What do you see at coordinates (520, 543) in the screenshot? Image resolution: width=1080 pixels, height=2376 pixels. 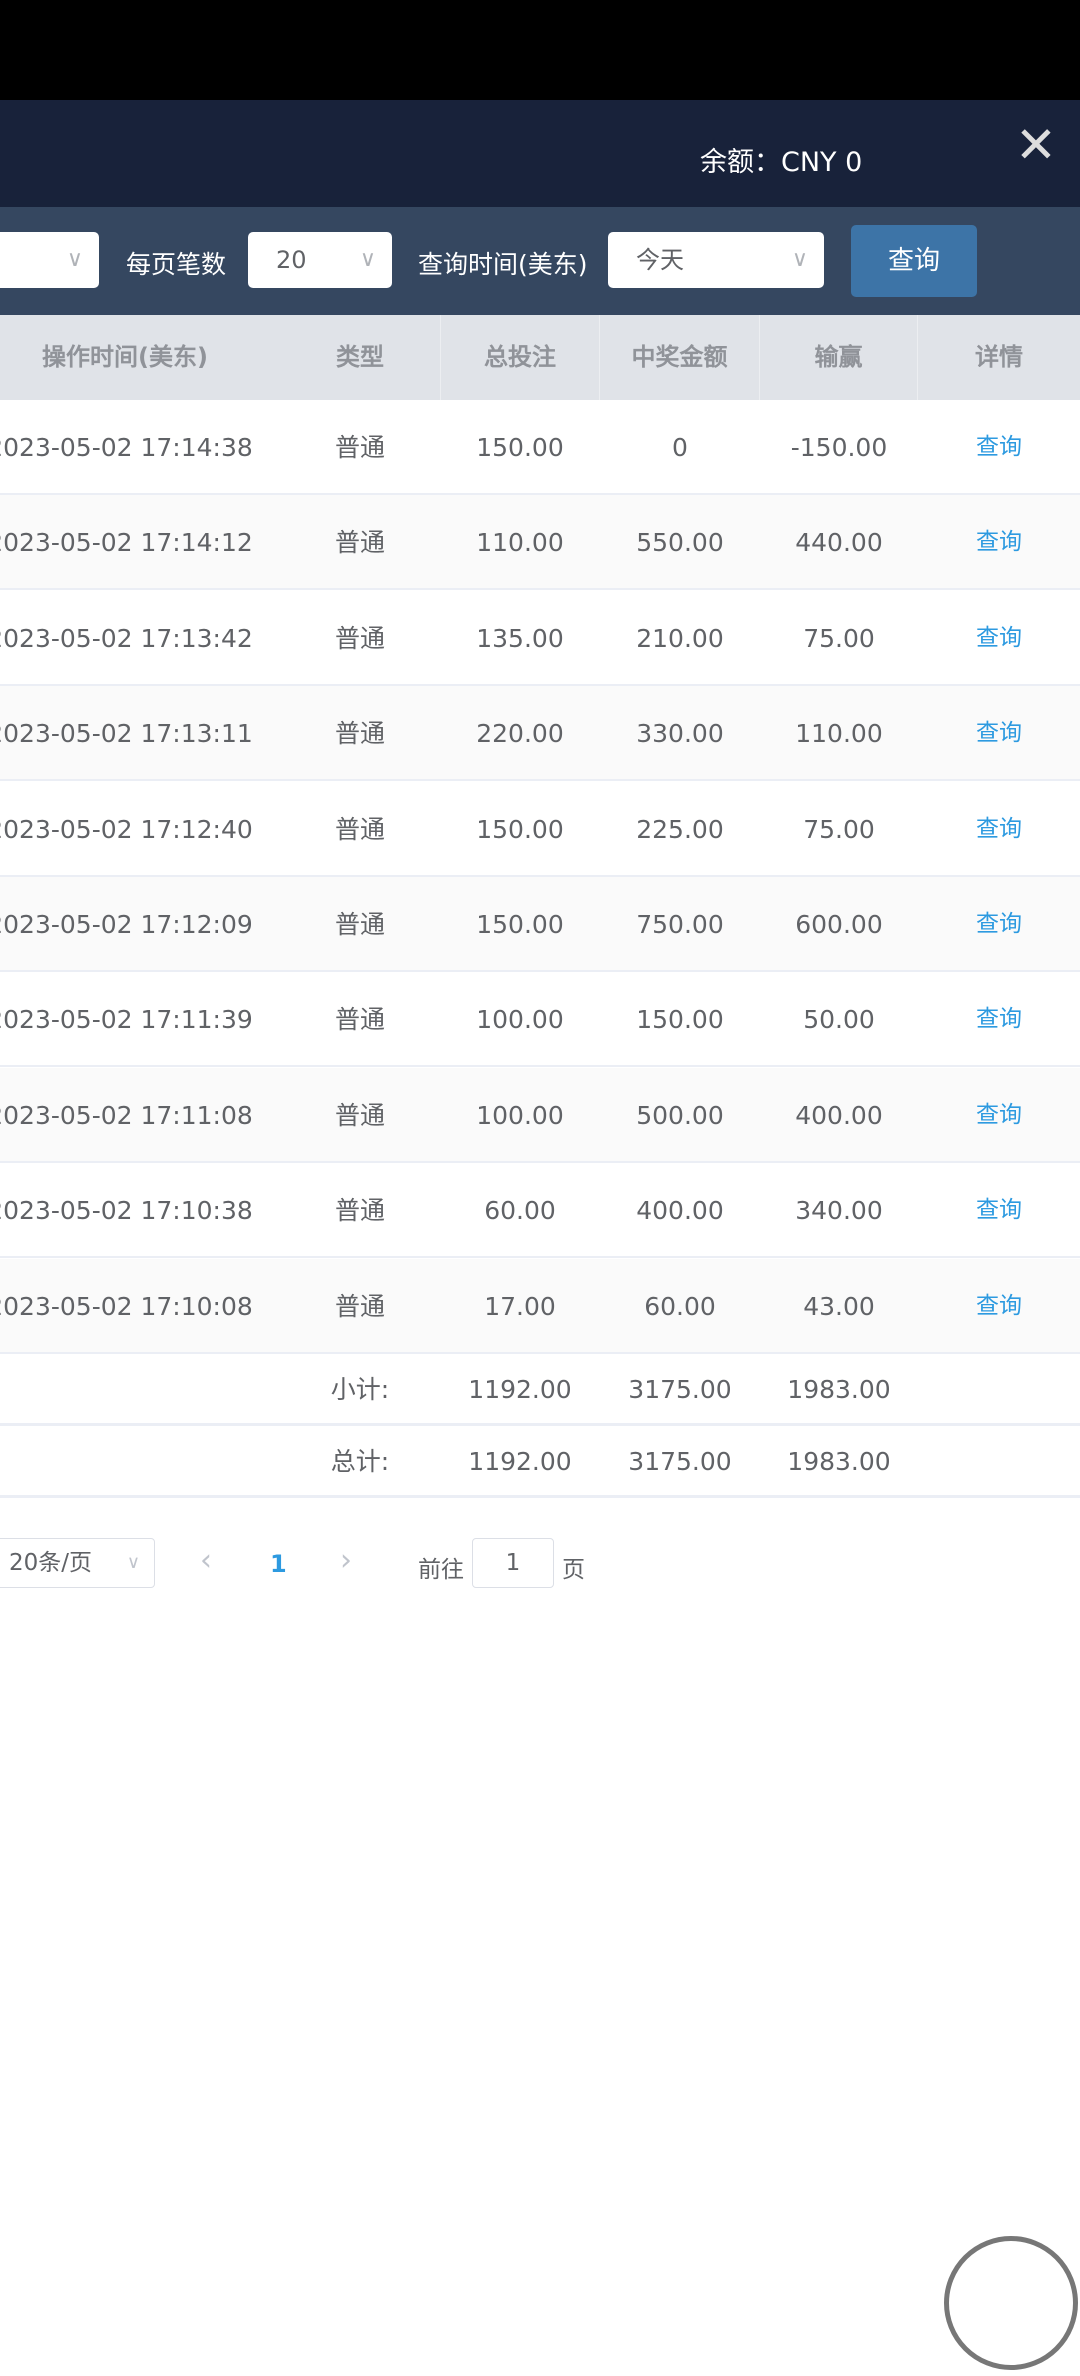 I see `cell-bet: 110.00` at bounding box center [520, 543].